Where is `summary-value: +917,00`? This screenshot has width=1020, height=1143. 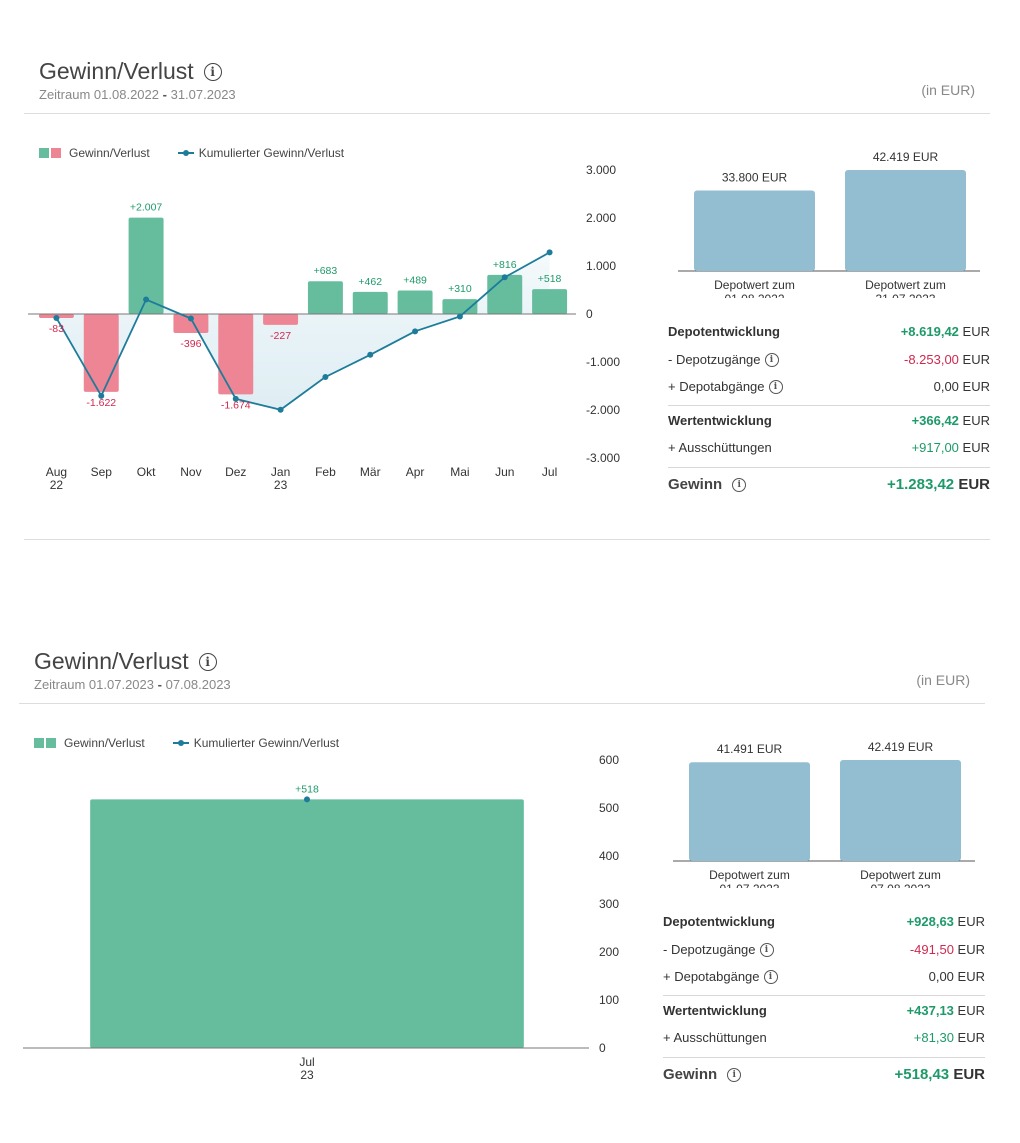
summary-value: +917,00 is located at coordinates (935, 447).